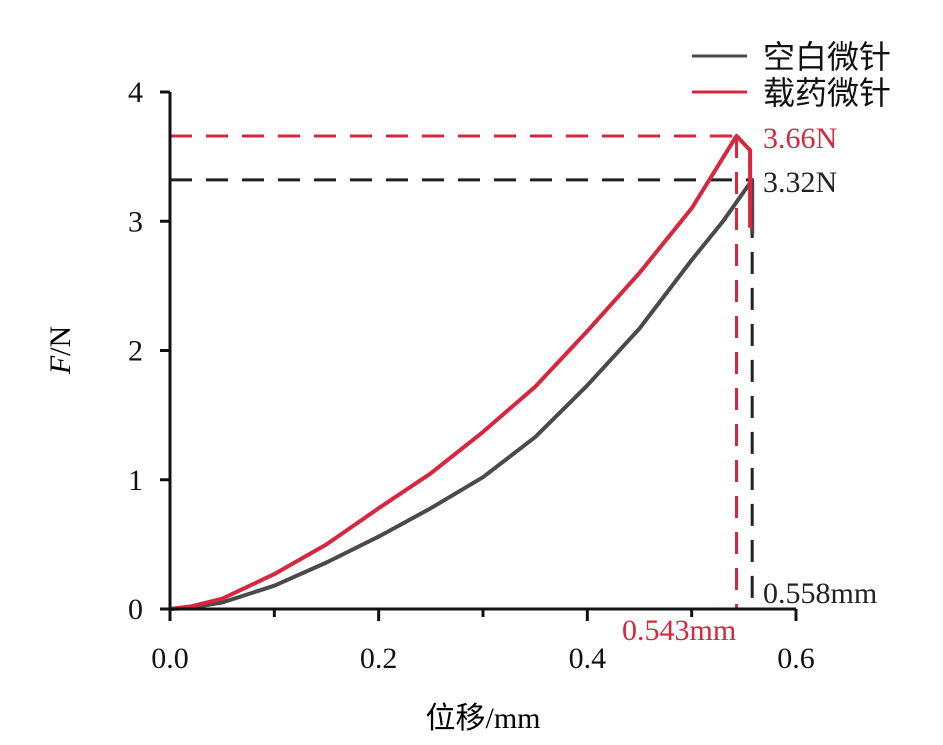 This screenshot has height=745, width=943. I want to click on annotation-label: 3.32N, so click(800, 182).